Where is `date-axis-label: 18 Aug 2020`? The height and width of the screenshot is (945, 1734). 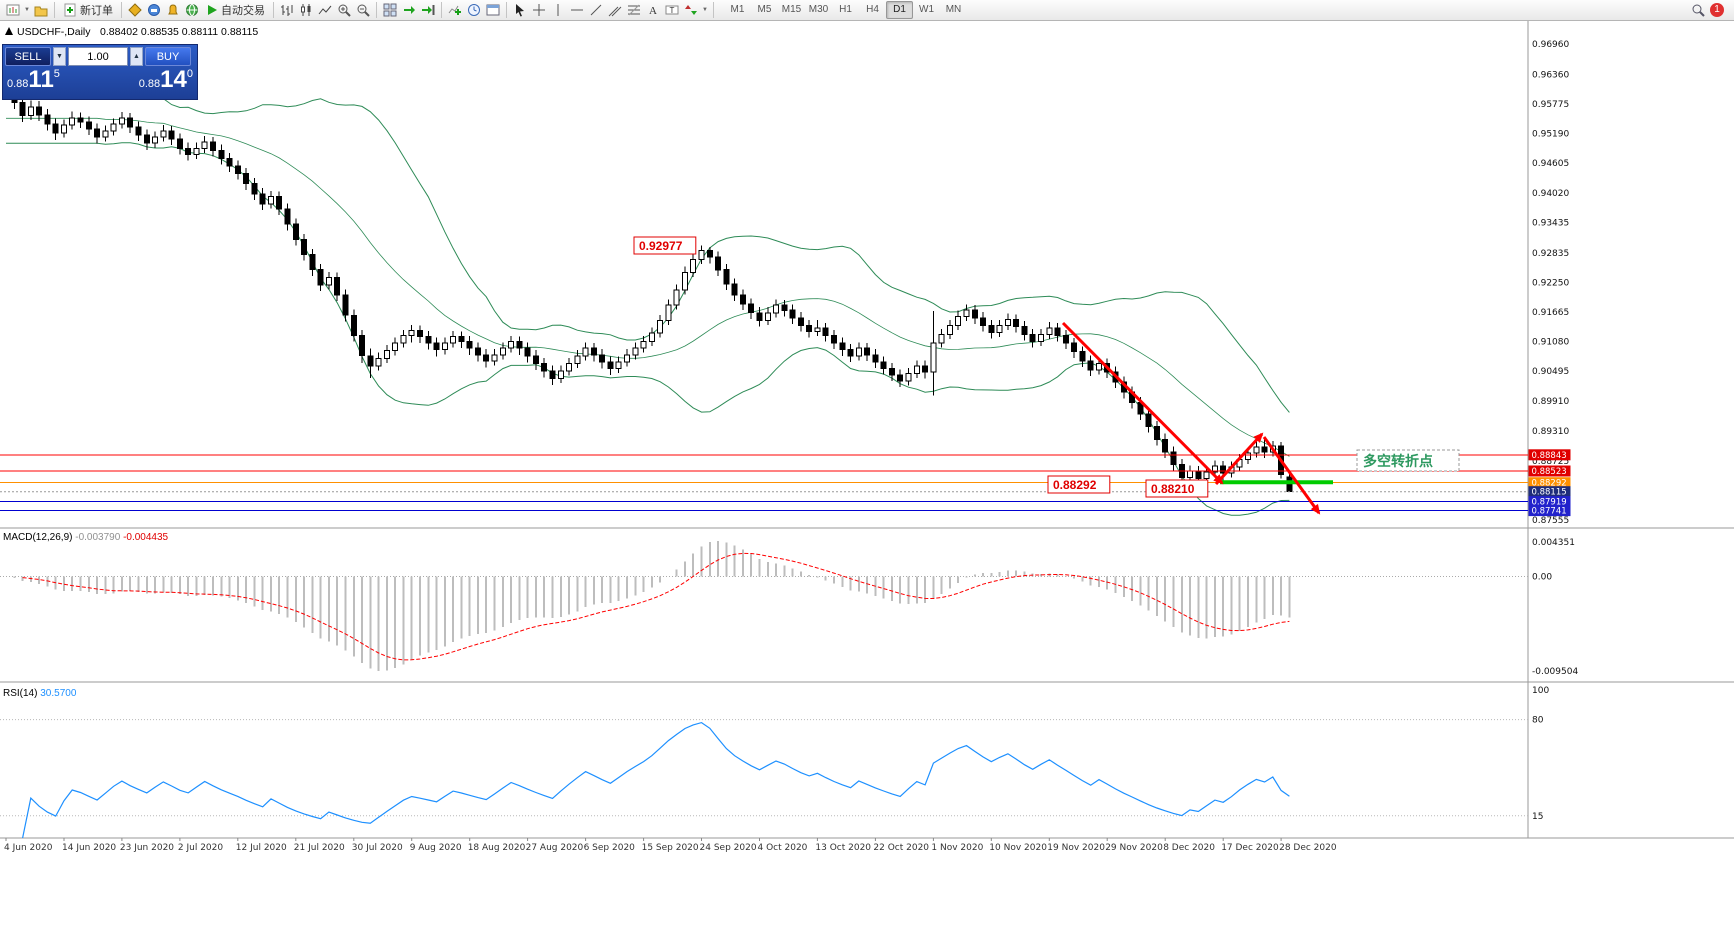 date-axis-label: 18 Aug 2020 is located at coordinates (497, 848).